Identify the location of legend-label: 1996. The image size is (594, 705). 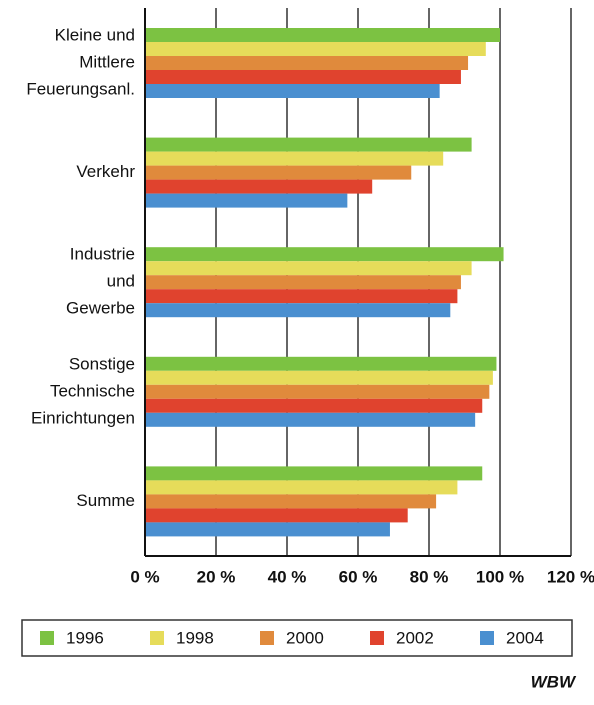
(85, 637).